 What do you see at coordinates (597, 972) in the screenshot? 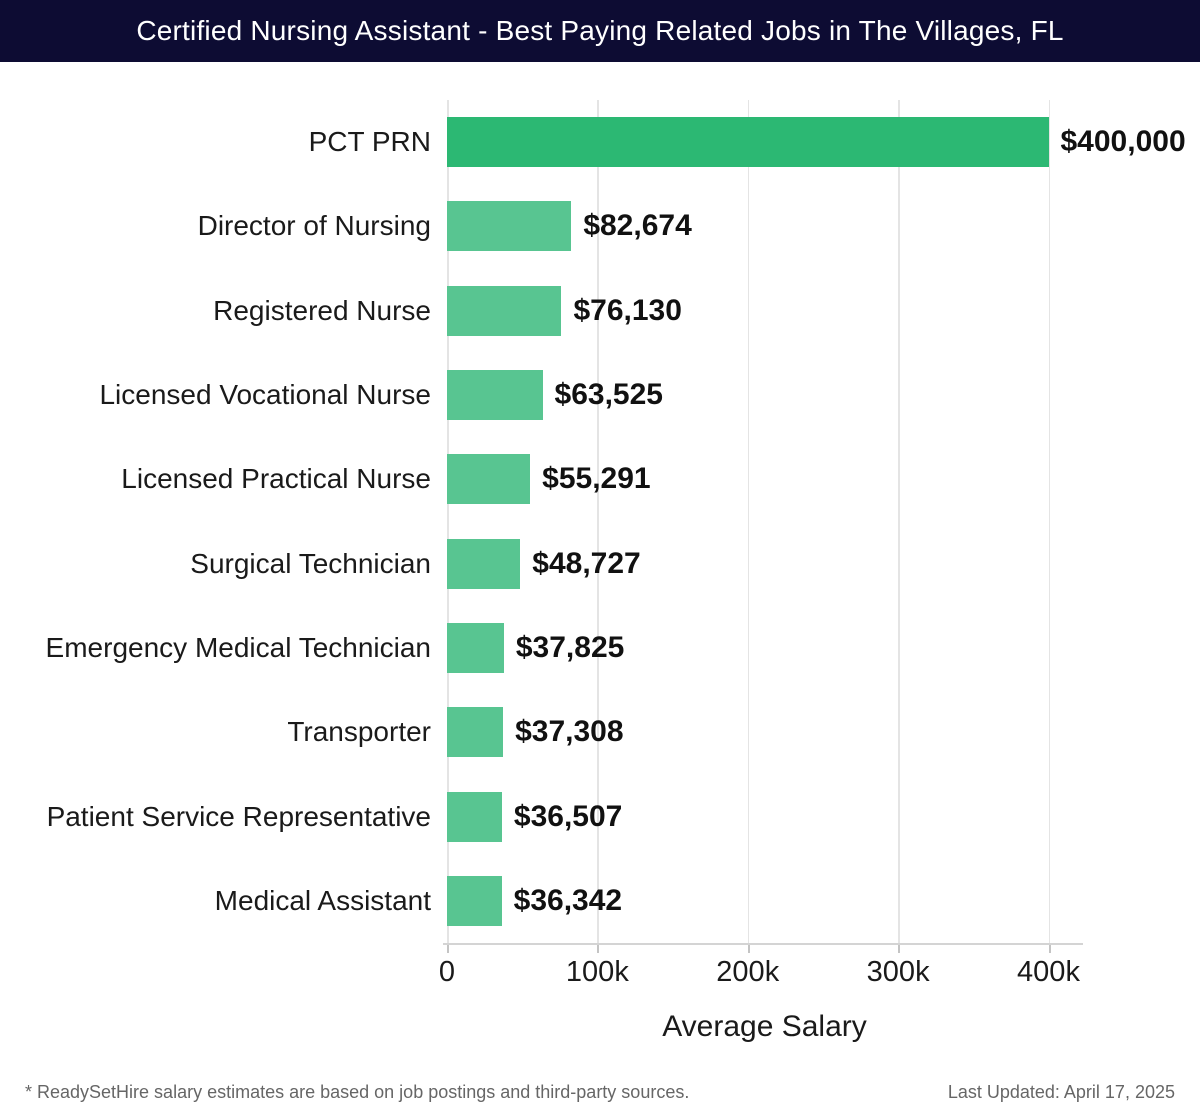
I see `x-axis-tick-label: 100k` at bounding box center [597, 972].